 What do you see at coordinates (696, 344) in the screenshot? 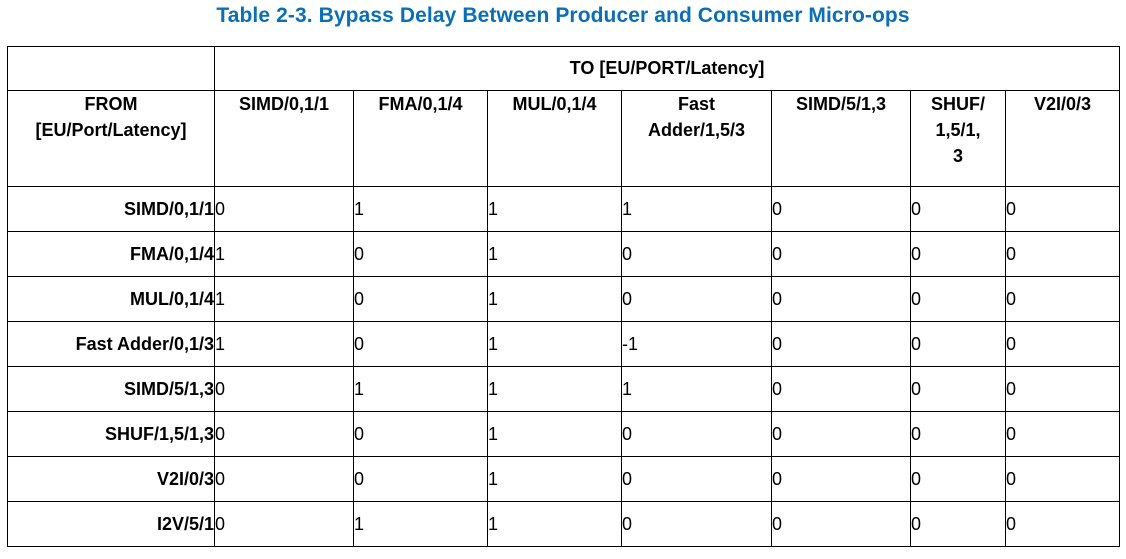
I see `table-cell: -1` at bounding box center [696, 344].